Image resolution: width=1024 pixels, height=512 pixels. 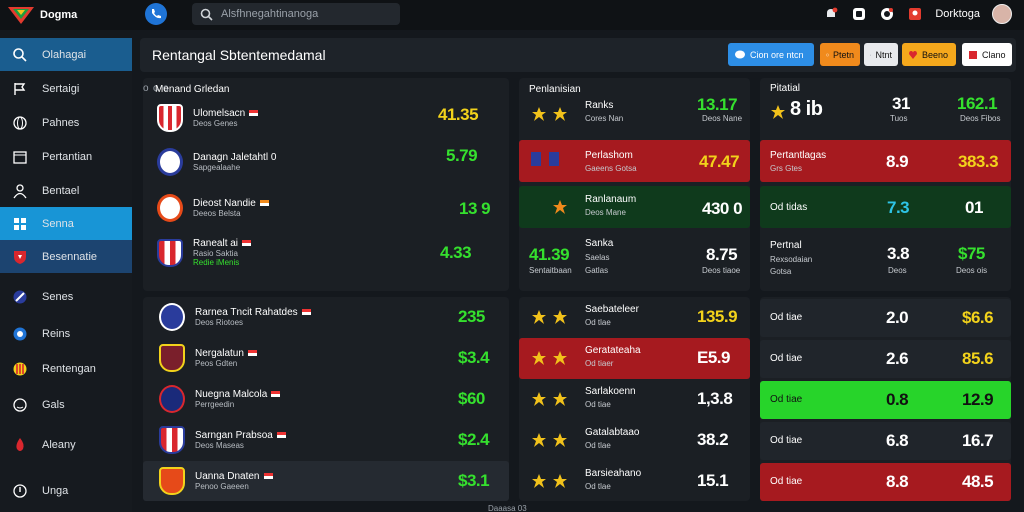 I want to click on market-row: Saebateleer Od tlae 135.9, so click(x=634, y=317).